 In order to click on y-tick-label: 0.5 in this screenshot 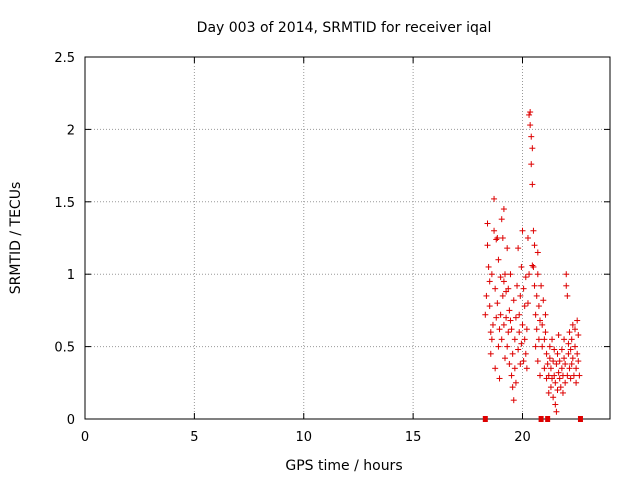, I will do `click(64, 348)`.